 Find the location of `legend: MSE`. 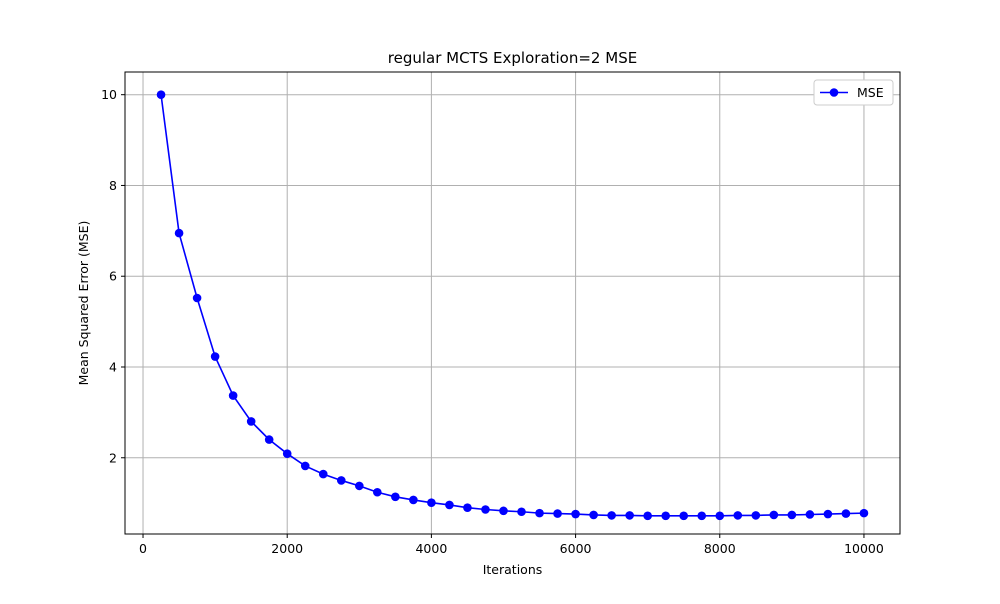

legend: MSE is located at coordinates (853, 92).